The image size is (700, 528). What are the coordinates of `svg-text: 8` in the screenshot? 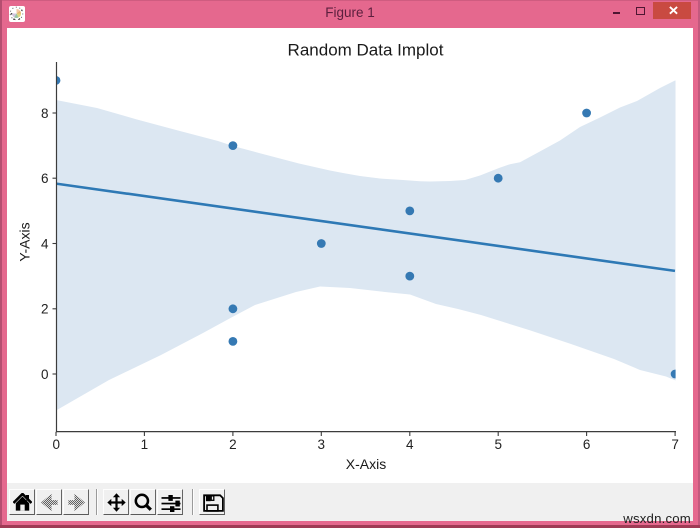 It's located at (45, 113).